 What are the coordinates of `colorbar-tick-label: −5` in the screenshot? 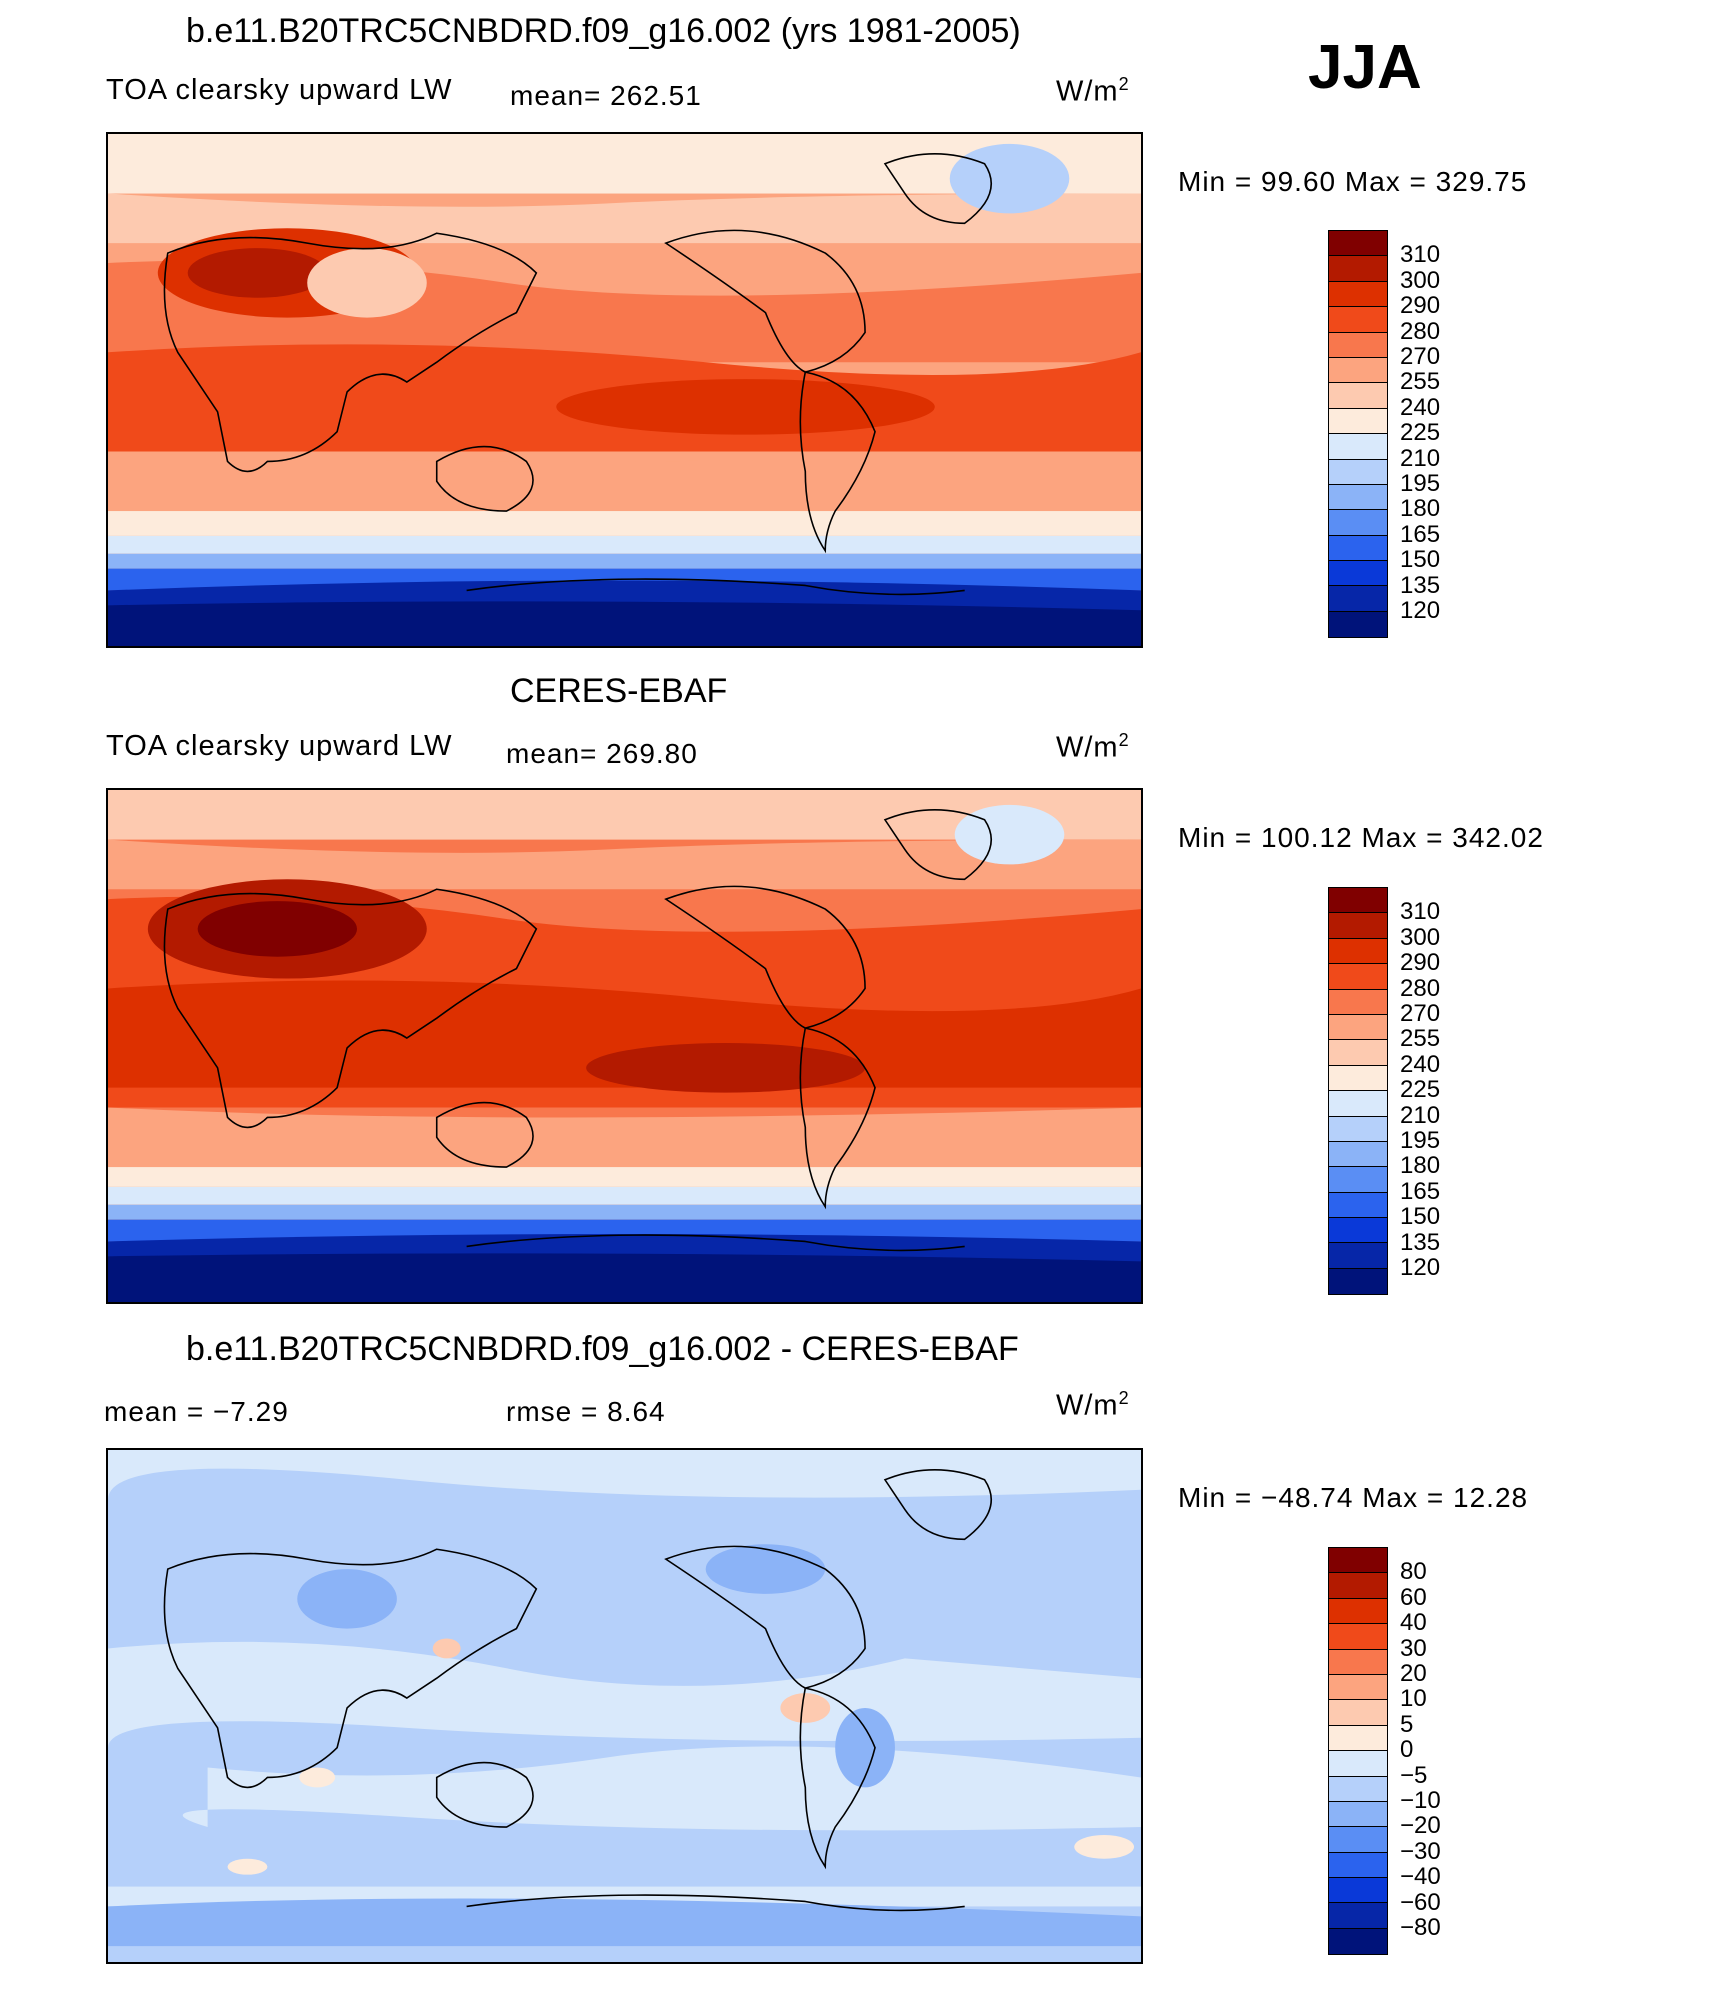 It's located at (1414, 1775).